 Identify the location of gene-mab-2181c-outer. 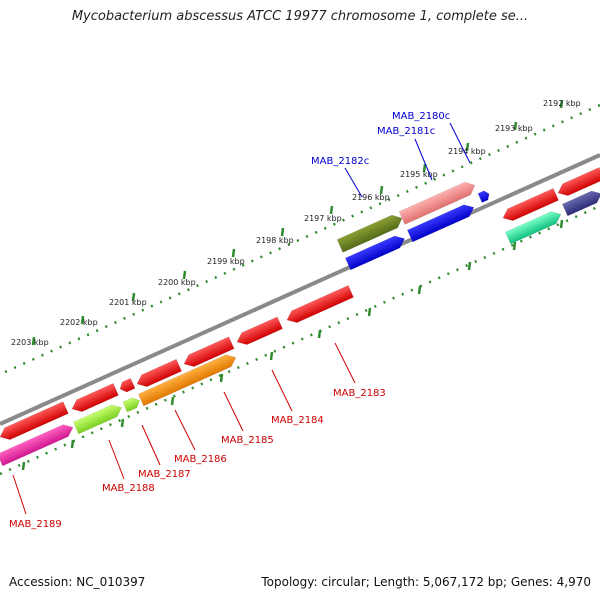
(438, 202).